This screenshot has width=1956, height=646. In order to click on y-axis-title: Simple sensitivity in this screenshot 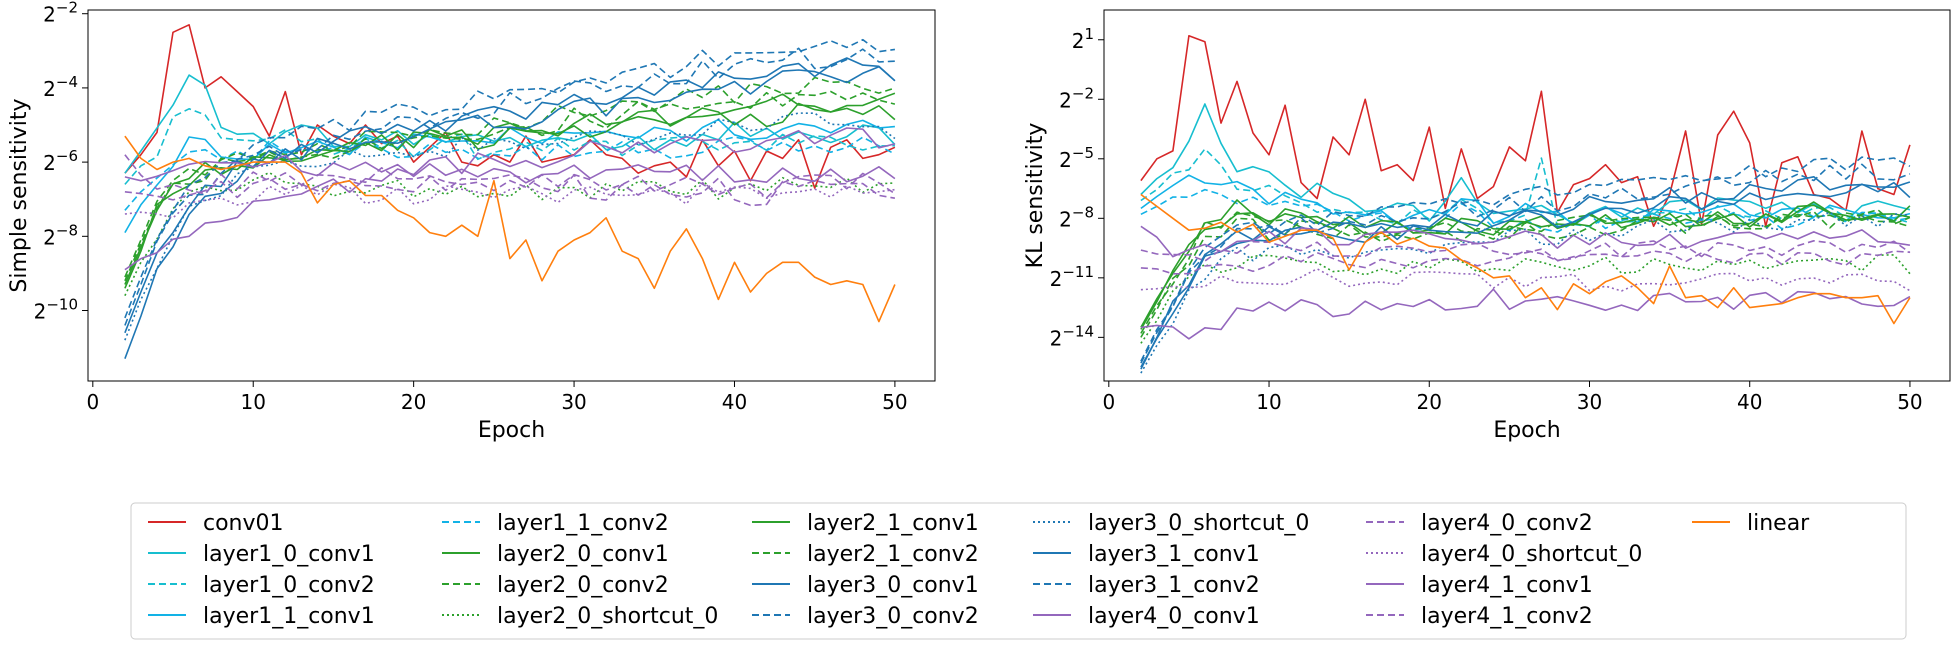, I will do `click(19, 195)`.